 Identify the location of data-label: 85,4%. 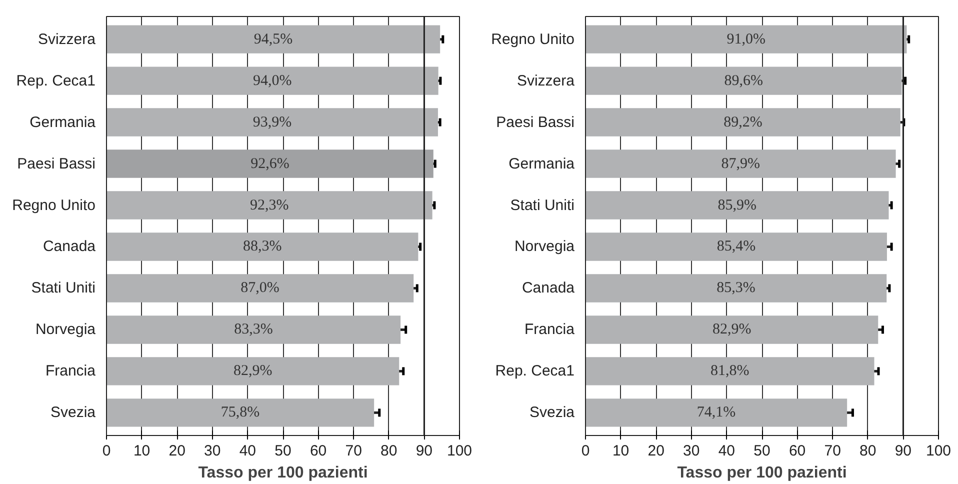
(736, 246).